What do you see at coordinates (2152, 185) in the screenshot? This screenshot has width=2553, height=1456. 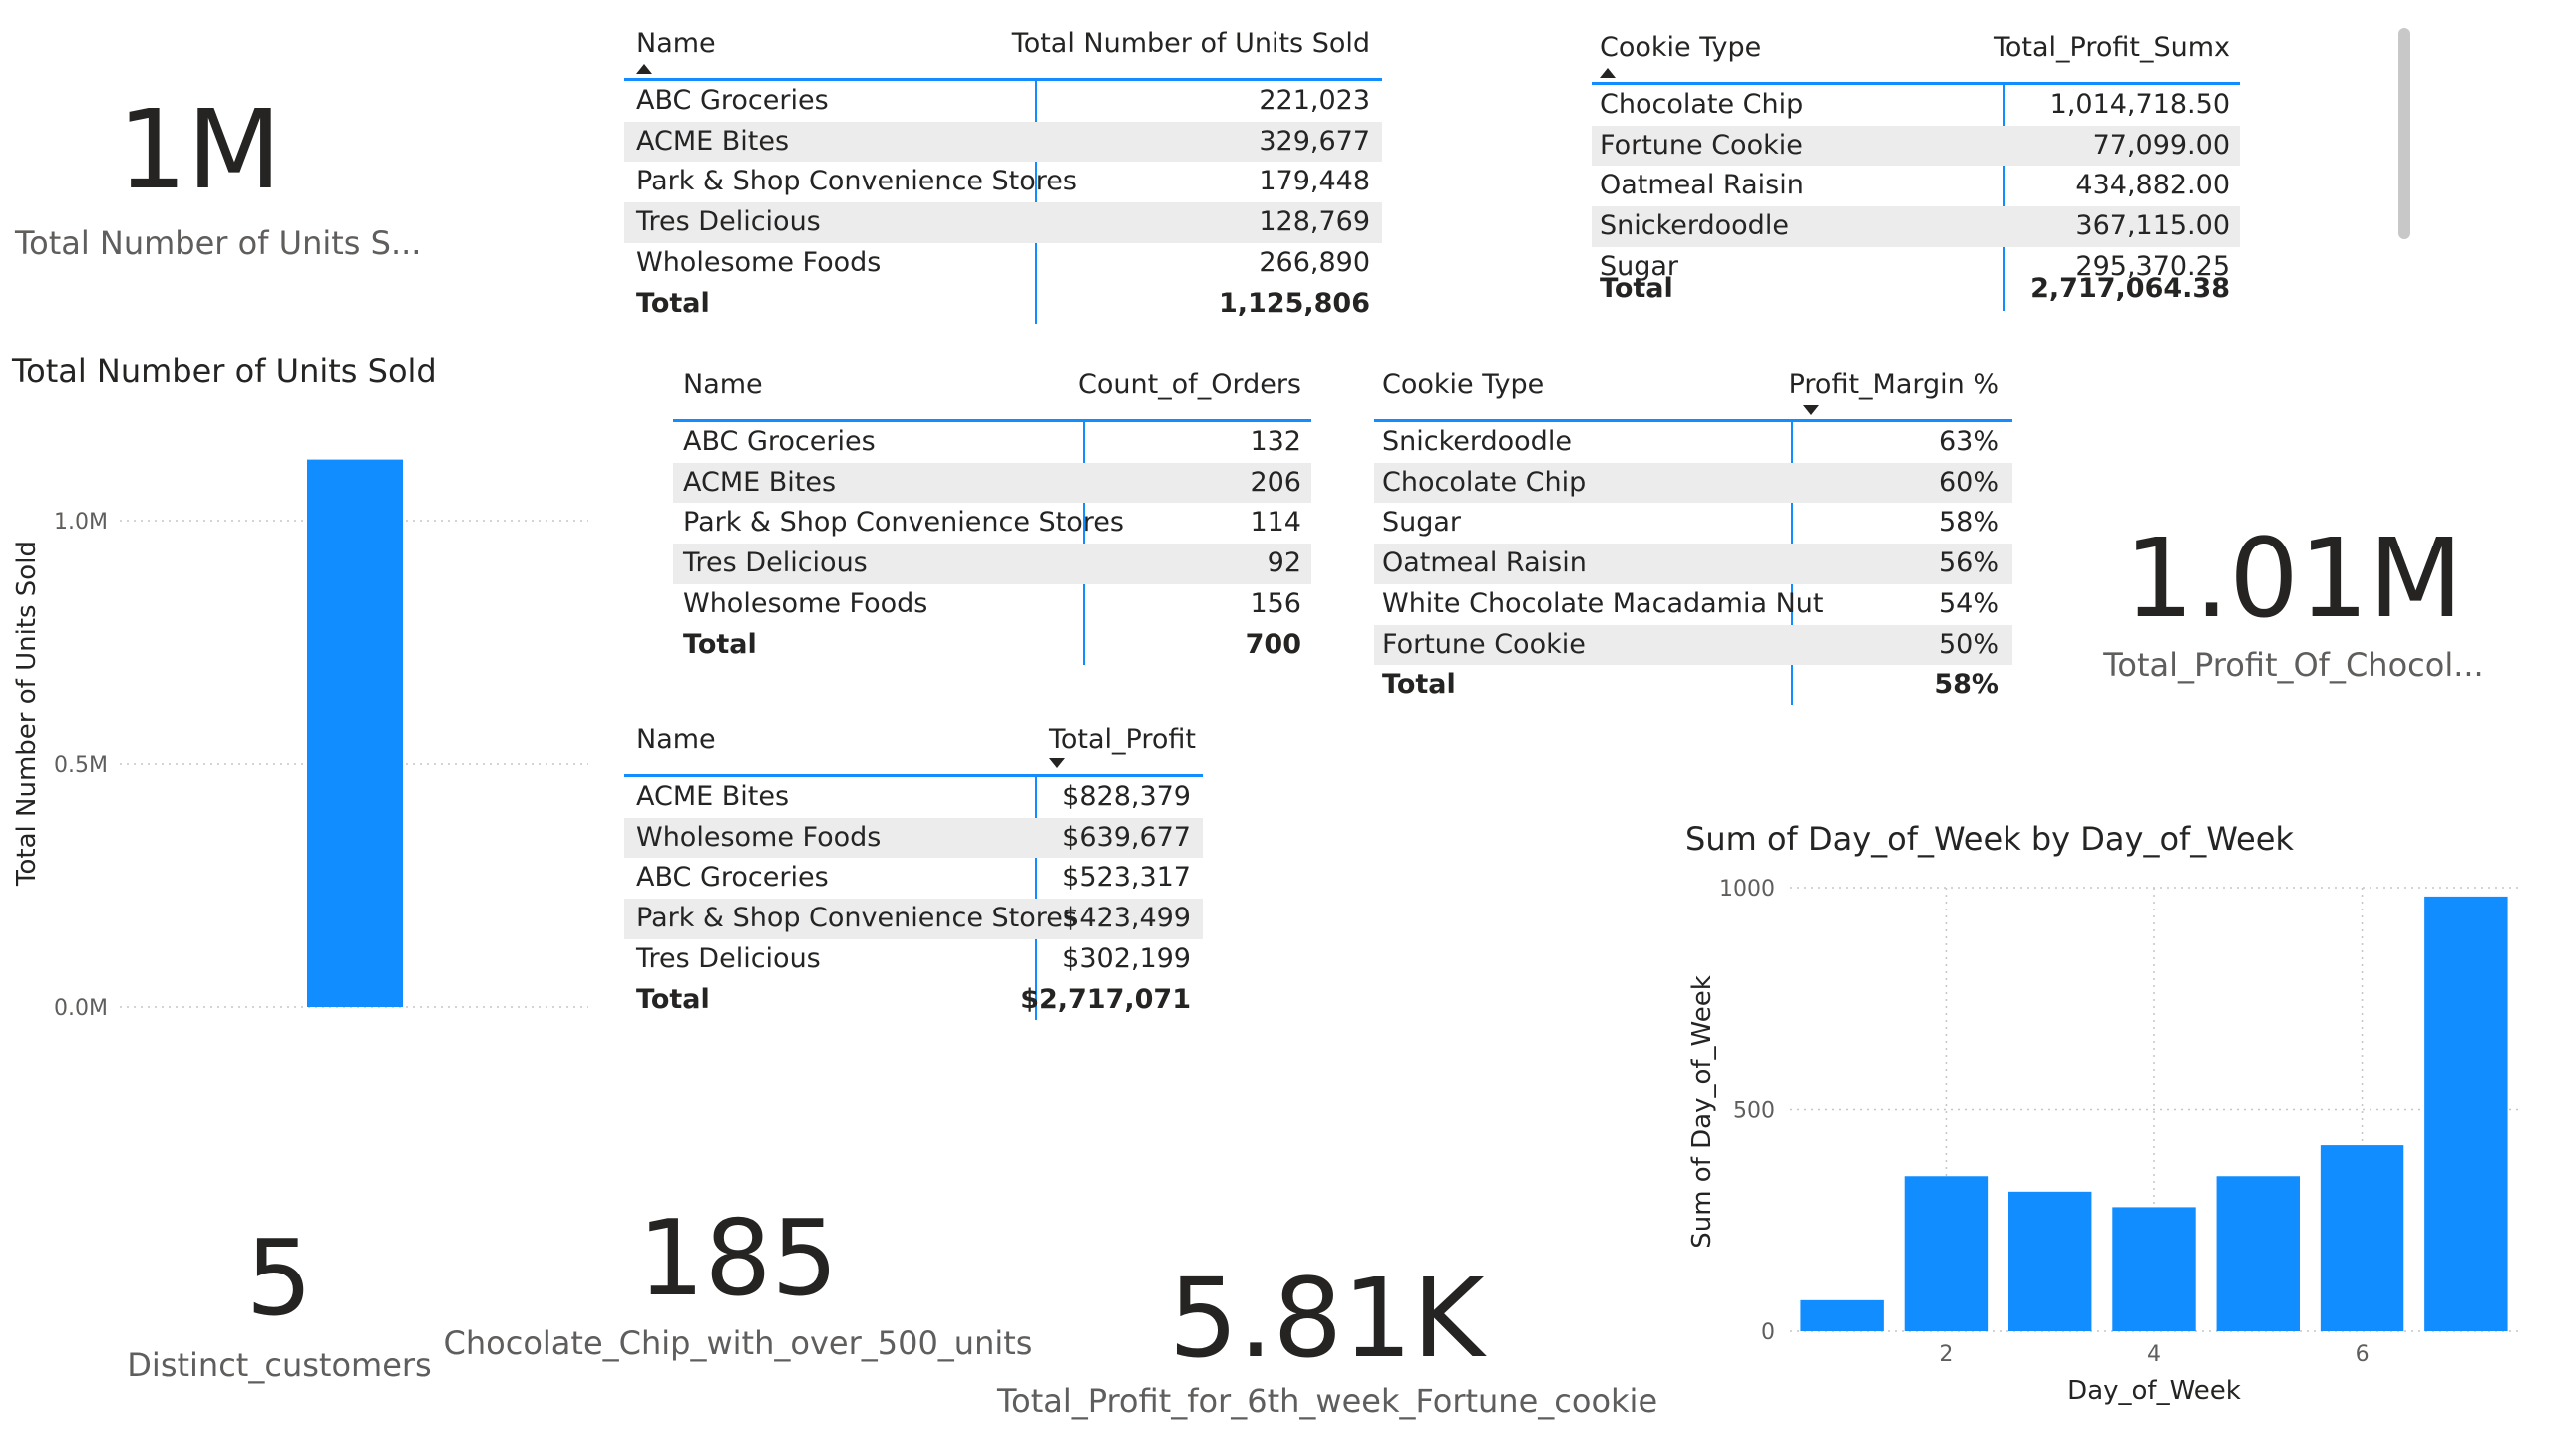 I see `cell-value: 434,882.00` at bounding box center [2152, 185].